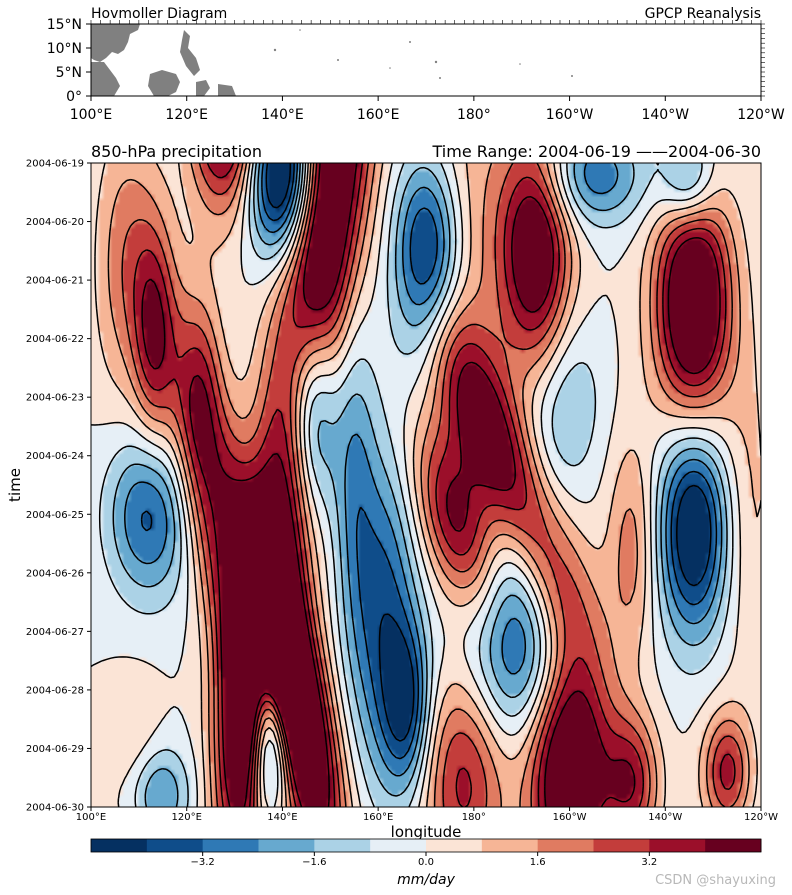 The image size is (792, 895). What do you see at coordinates (332, 60) in the screenshot?
I see `land-masses` at bounding box center [332, 60].